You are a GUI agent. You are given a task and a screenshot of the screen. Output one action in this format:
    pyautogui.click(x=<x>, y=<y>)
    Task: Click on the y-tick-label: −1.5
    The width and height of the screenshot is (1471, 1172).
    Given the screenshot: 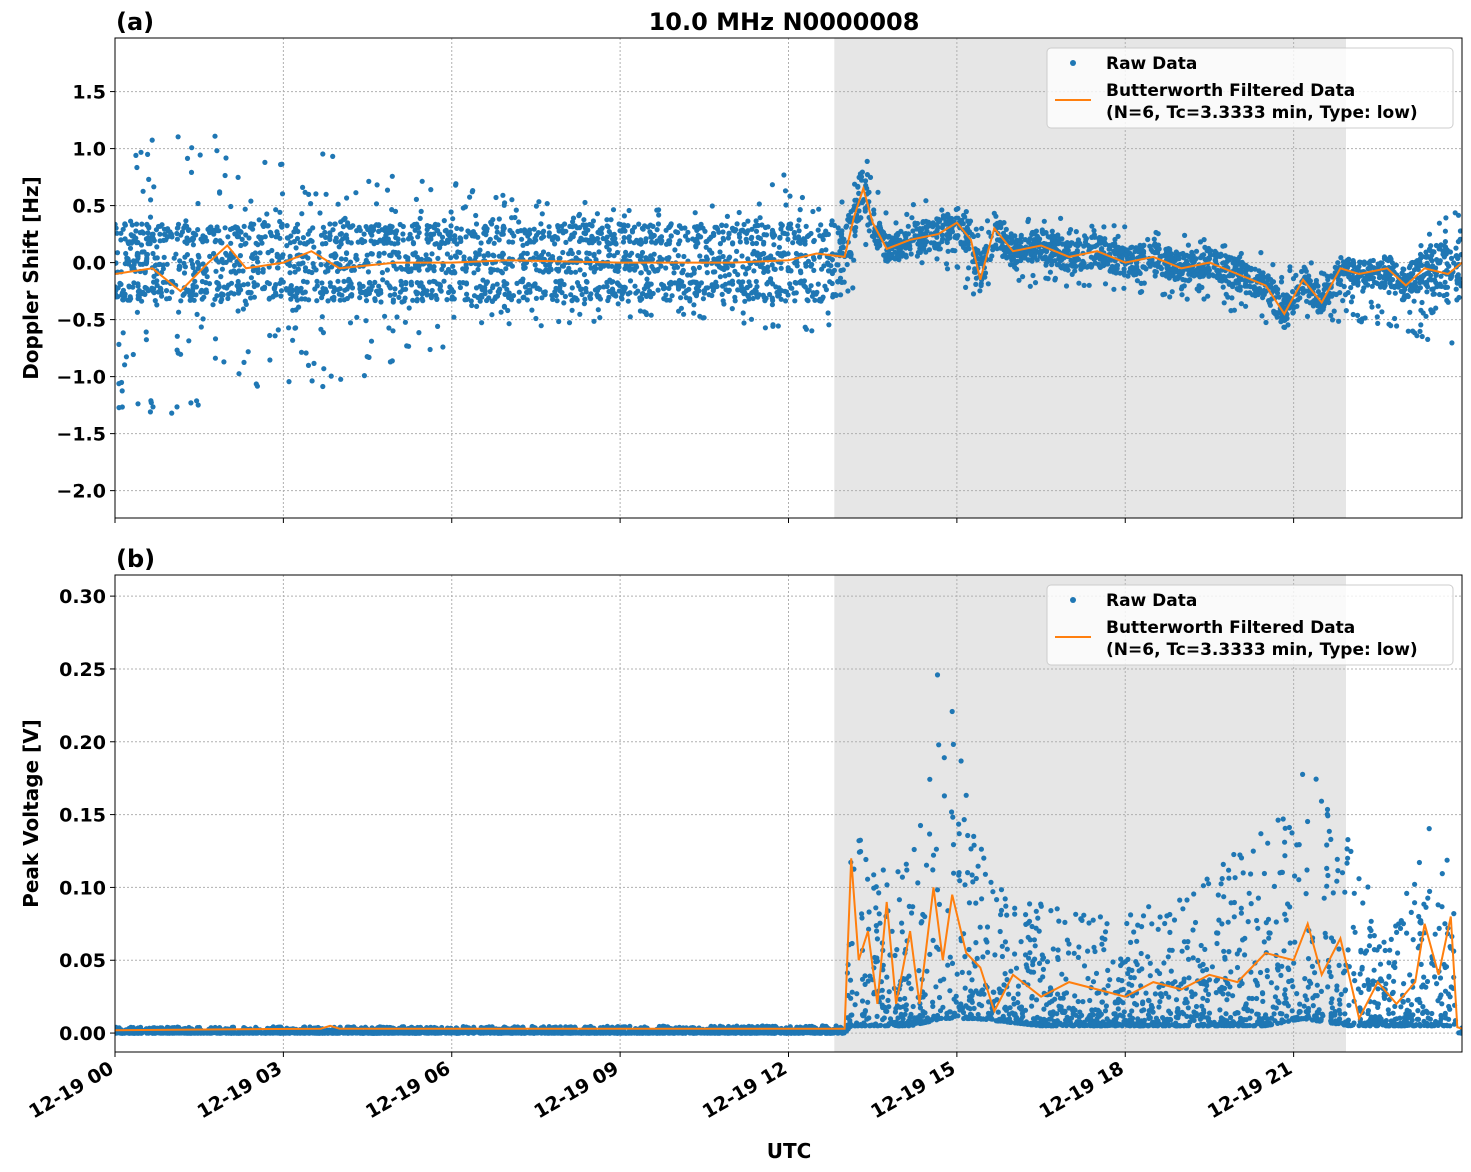 What is the action you would take?
    pyautogui.click(x=81, y=435)
    